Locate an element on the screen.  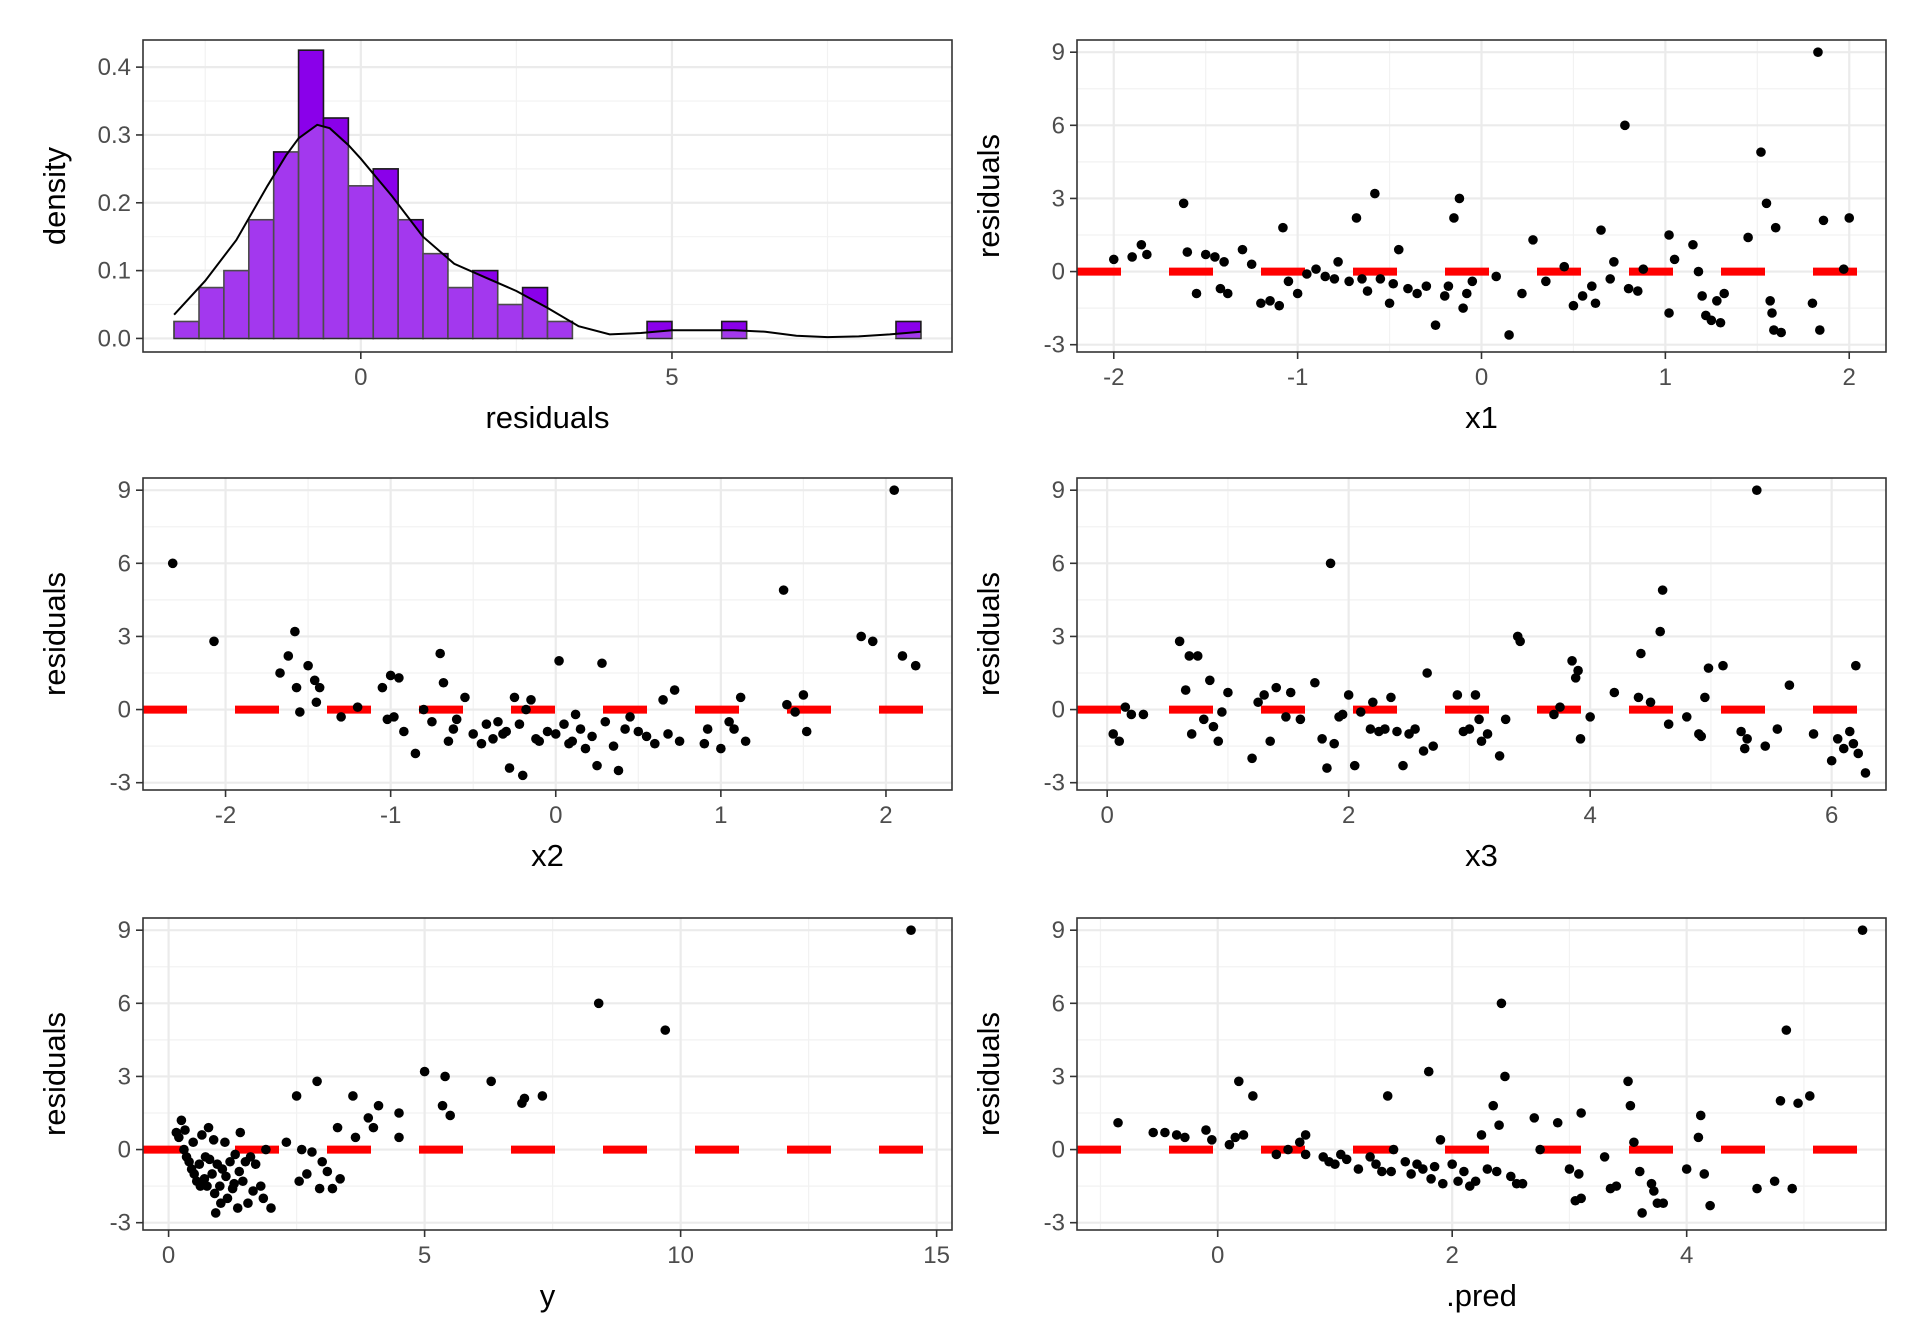
x-tick-label: 6 is located at coordinates (1831, 815).